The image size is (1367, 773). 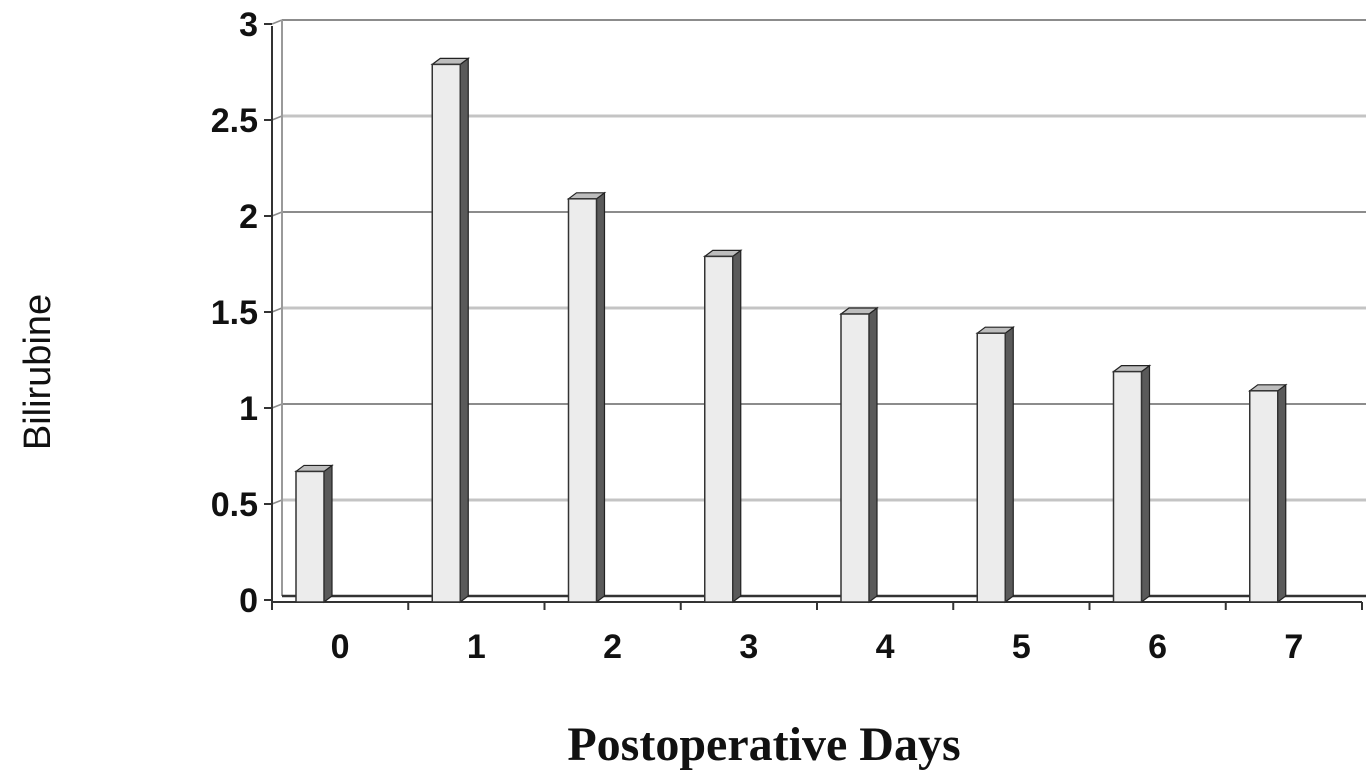 What do you see at coordinates (234, 313) in the screenshot?
I see `y-tick-label: 1.5` at bounding box center [234, 313].